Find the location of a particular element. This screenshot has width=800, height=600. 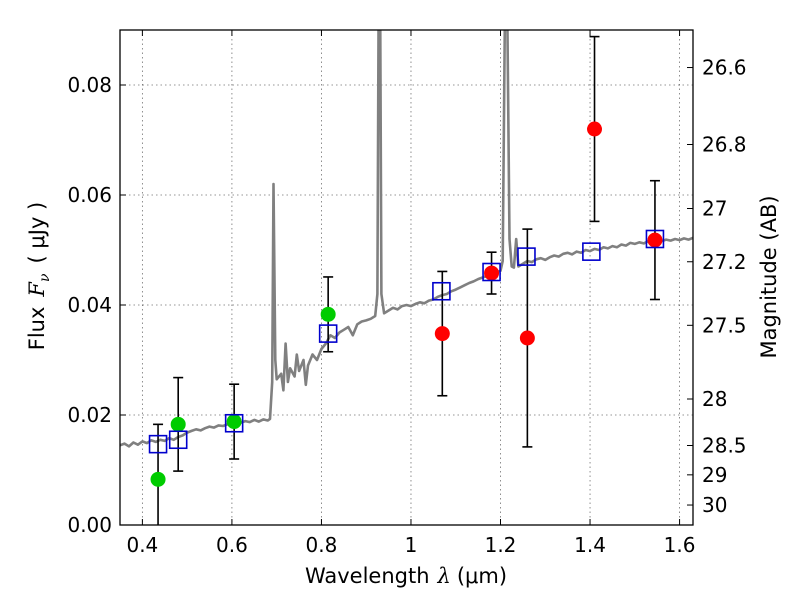

x-tick-label: 0.8 is located at coordinates (322, 545).